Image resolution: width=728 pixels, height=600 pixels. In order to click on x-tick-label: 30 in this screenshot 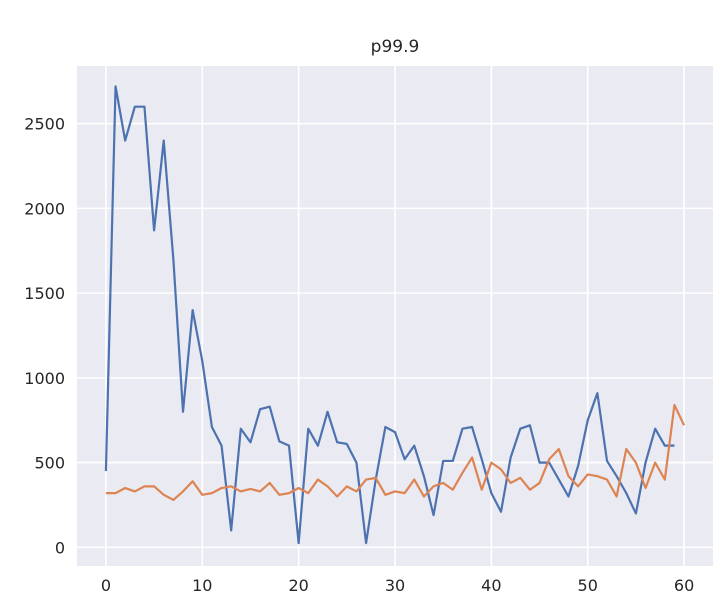, I will do `click(395, 585)`.